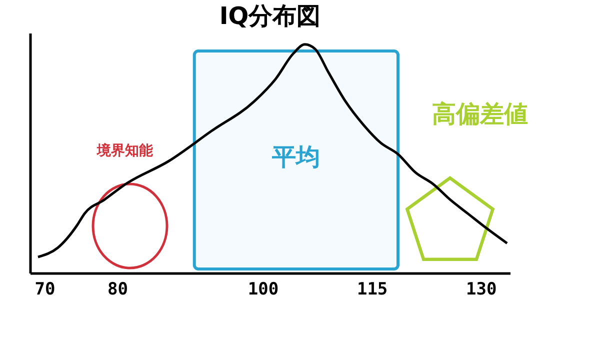 This screenshot has width=600, height=363. What do you see at coordinates (270, 16) in the screenshot?
I see `chart-title: IQ分布図` at bounding box center [270, 16].